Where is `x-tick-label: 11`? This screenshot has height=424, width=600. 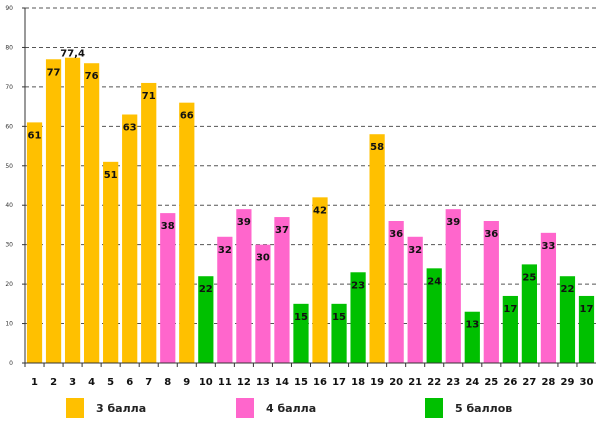 x-tick-label: 11 is located at coordinates (225, 382).